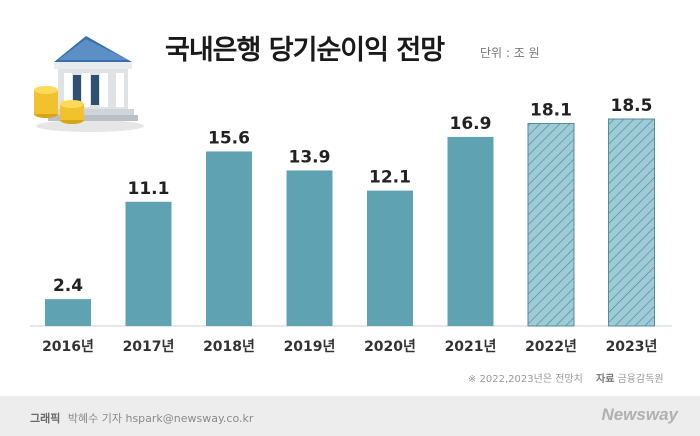 This screenshot has width=700, height=436. I want to click on footnote: ※ 2022,2023년은 전망치 자료 금융감독원, so click(566, 377).